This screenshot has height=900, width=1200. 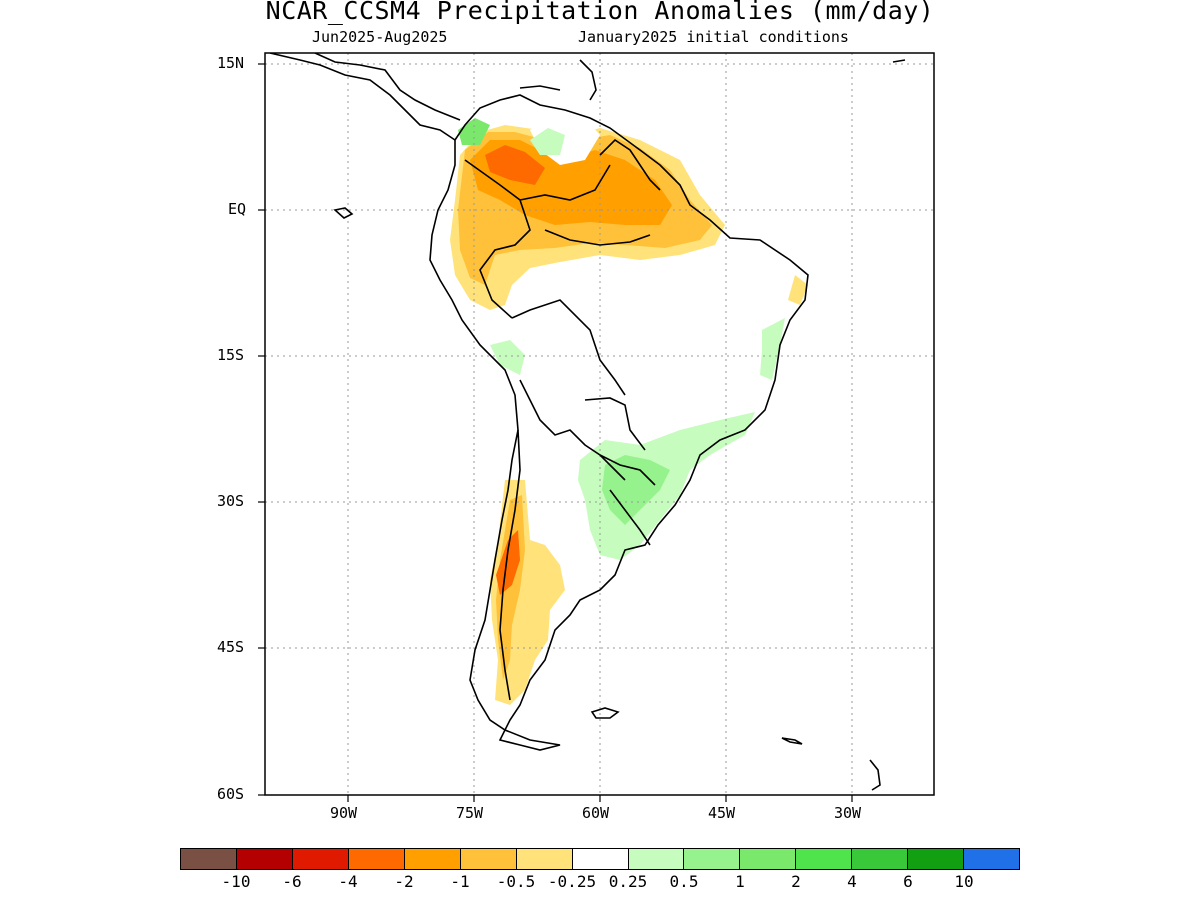 I want to click on color-scale-label: 10, so click(x=964, y=881).